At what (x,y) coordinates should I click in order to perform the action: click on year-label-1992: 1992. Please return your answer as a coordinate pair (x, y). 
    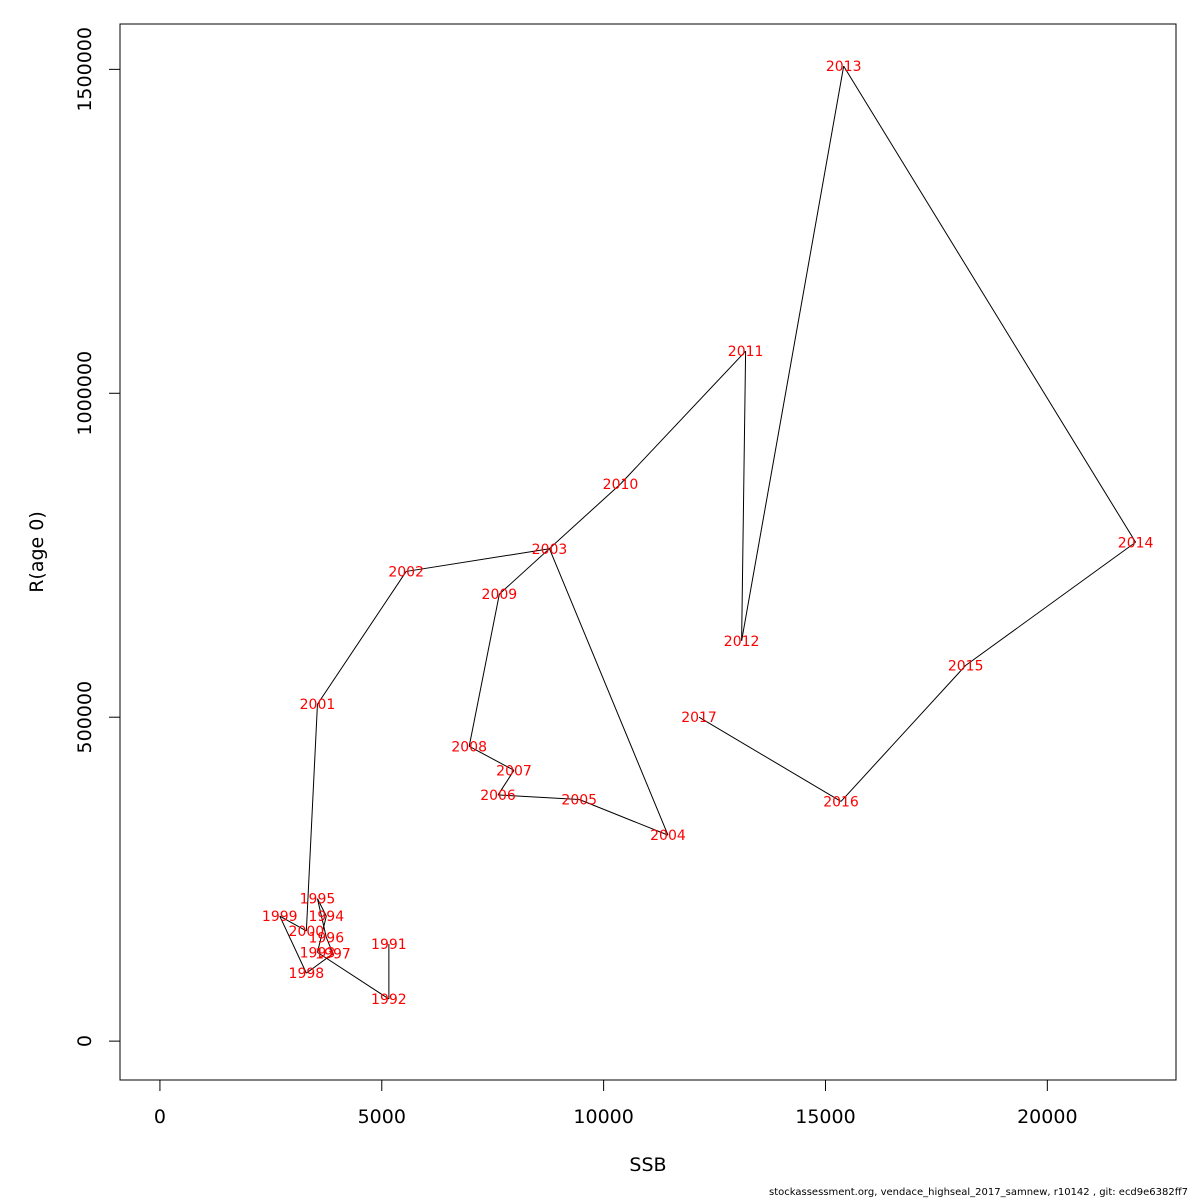
    Looking at the image, I should click on (389, 1000).